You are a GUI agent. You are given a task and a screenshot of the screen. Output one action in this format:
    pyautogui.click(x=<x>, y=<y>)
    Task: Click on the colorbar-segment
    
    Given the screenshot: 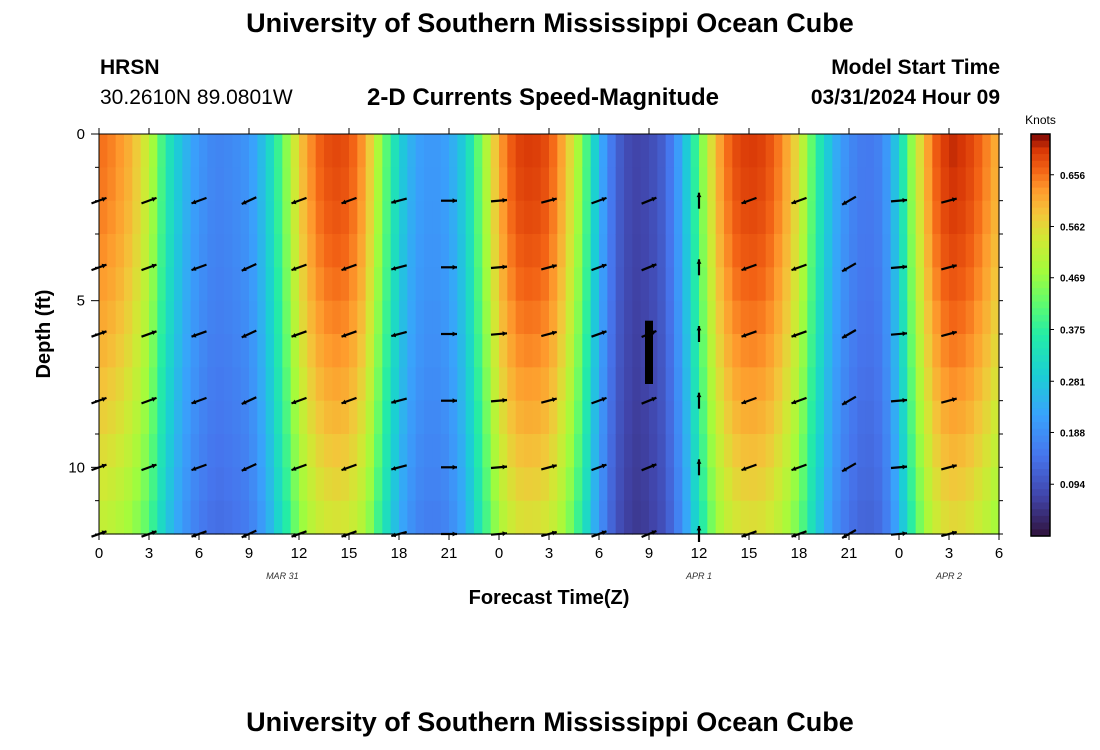 What is the action you would take?
    pyautogui.click(x=1040, y=278)
    